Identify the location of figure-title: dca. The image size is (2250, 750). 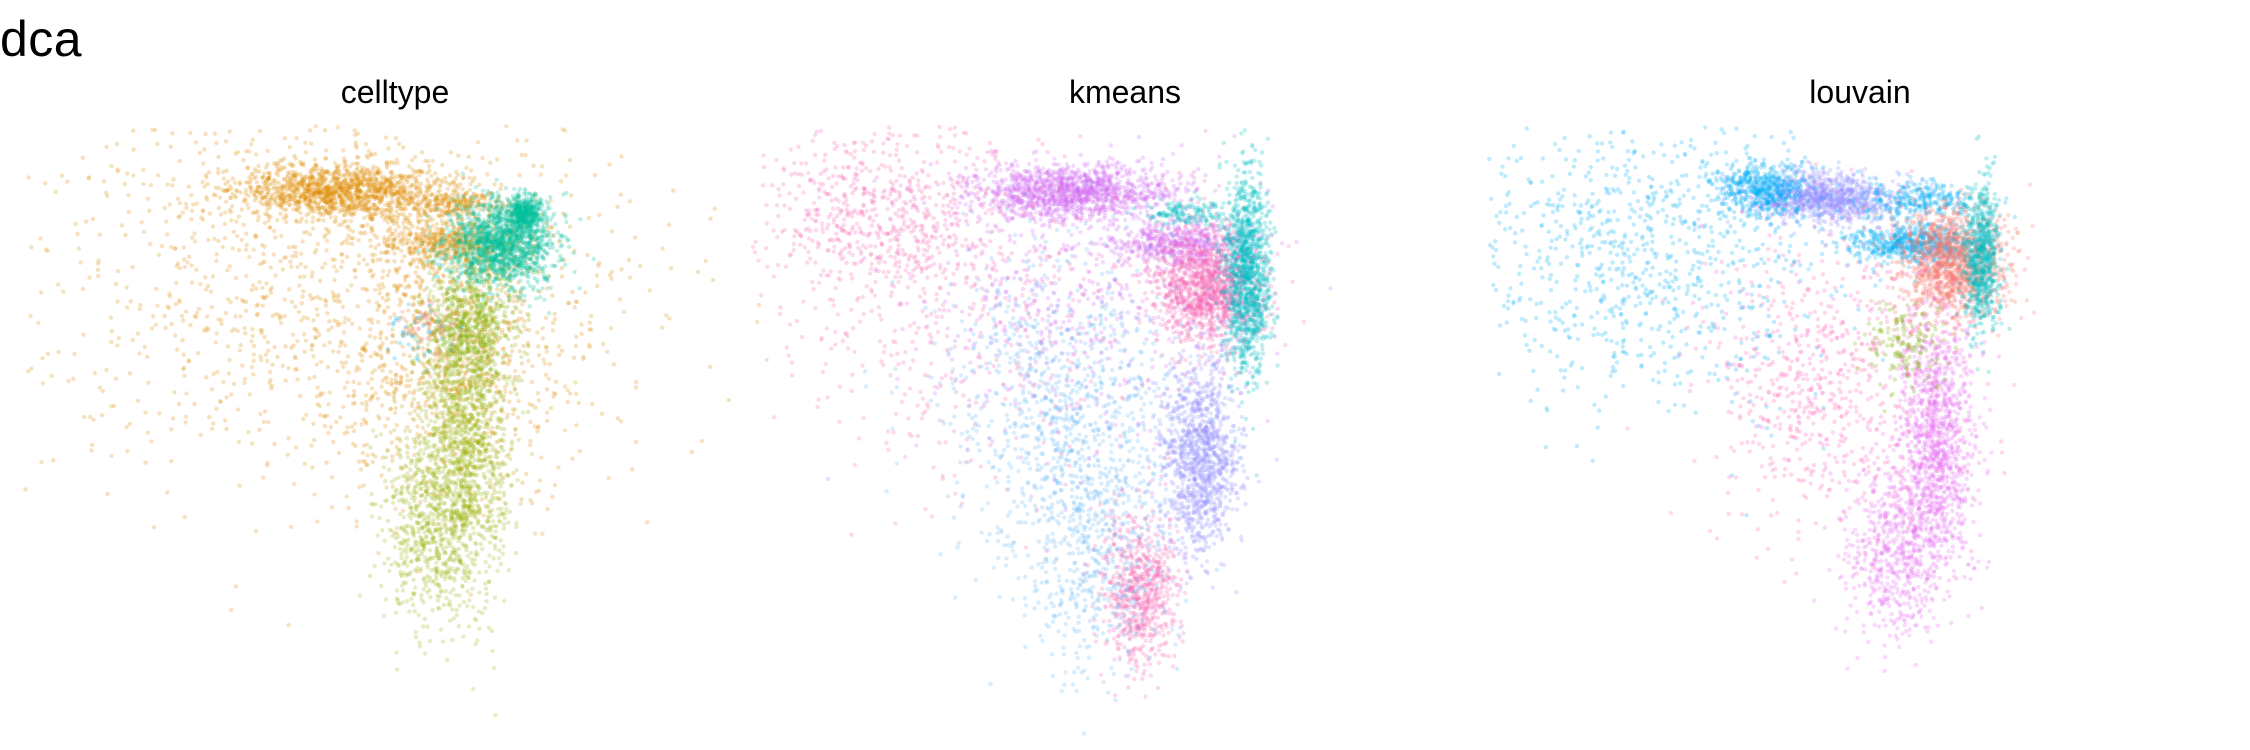
(41, 39).